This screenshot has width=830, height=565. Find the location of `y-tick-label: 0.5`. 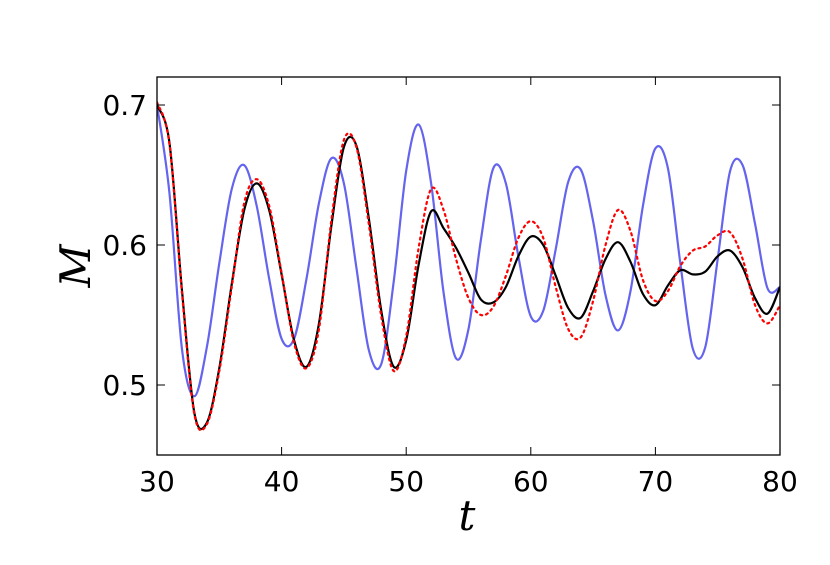

y-tick-label: 0.5 is located at coordinates (124, 385).